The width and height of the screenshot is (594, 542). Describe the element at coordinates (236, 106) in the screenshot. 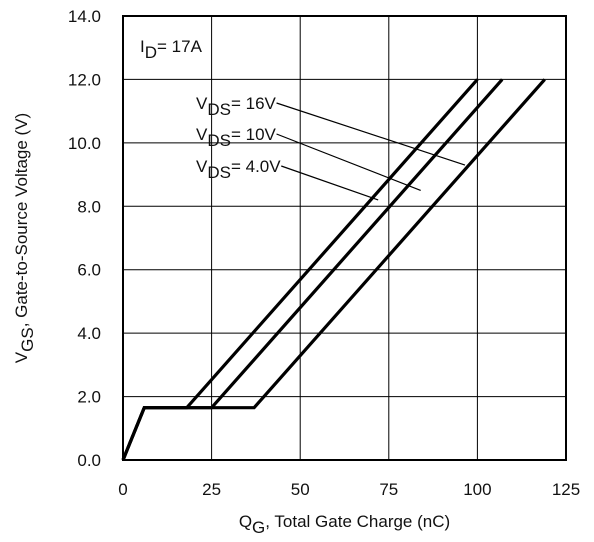

I see `series-label-16v: VDS= 16V` at that location.